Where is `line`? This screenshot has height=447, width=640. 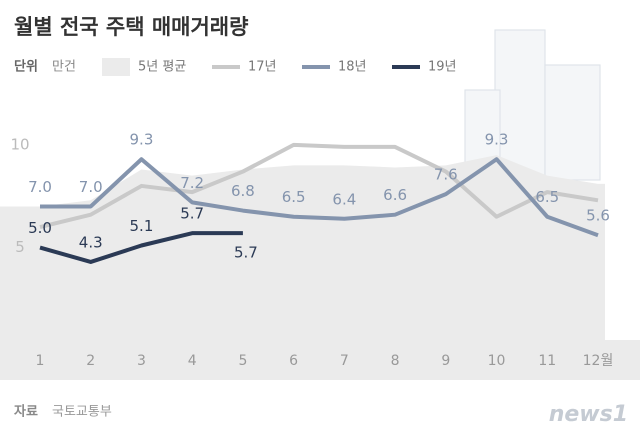 line is located at coordinates (141, 247).